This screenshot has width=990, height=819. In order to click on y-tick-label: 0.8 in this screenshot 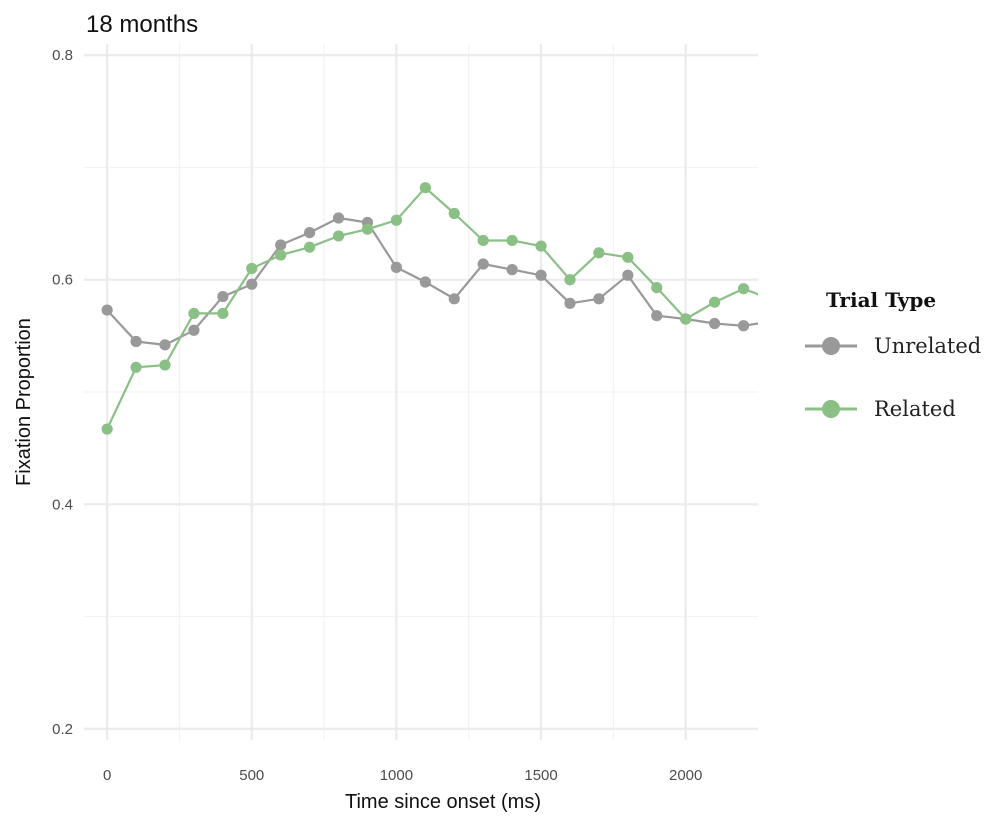, I will do `click(62, 55)`.